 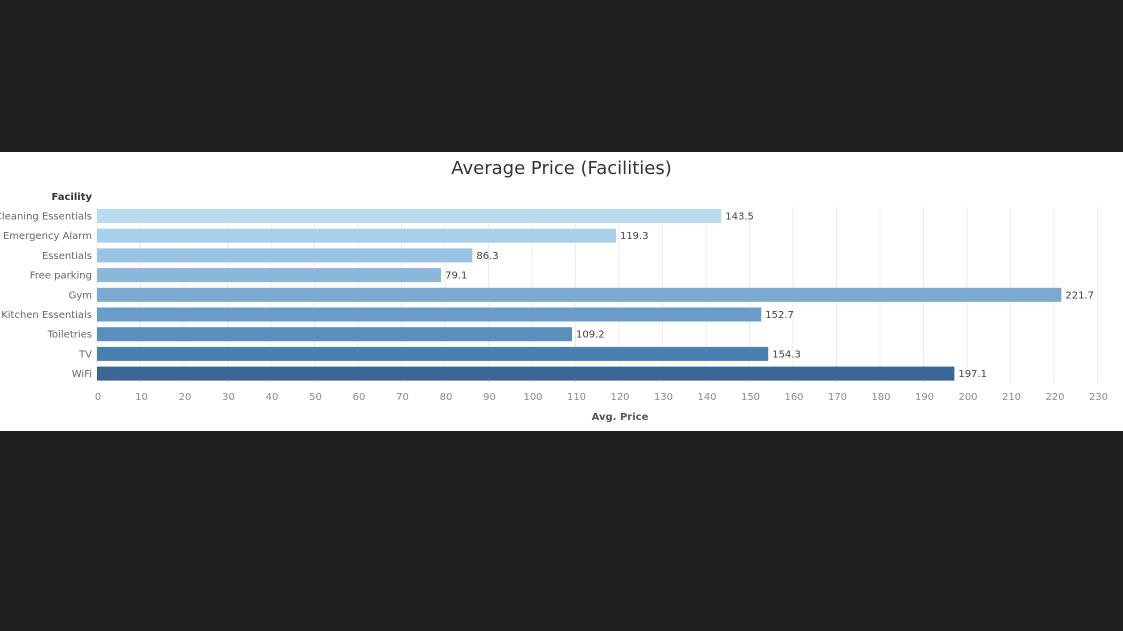 I want to click on x-axis-title: Avg. Price, so click(x=620, y=417).